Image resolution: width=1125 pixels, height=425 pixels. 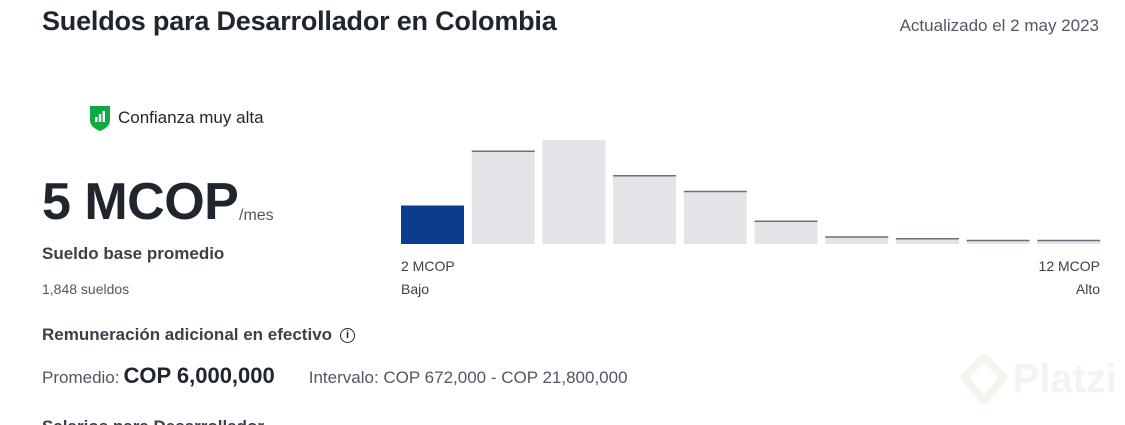 I want to click on average-value: COP 6,000,000, so click(x=199, y=375).